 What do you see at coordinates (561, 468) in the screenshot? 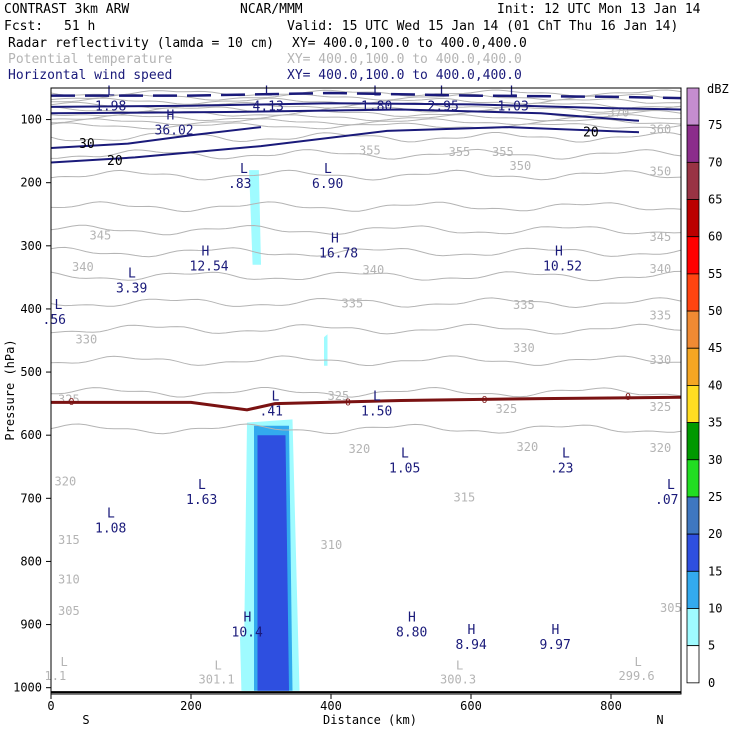
I see `extremum-value: .23` at bounding box center [561, 468].